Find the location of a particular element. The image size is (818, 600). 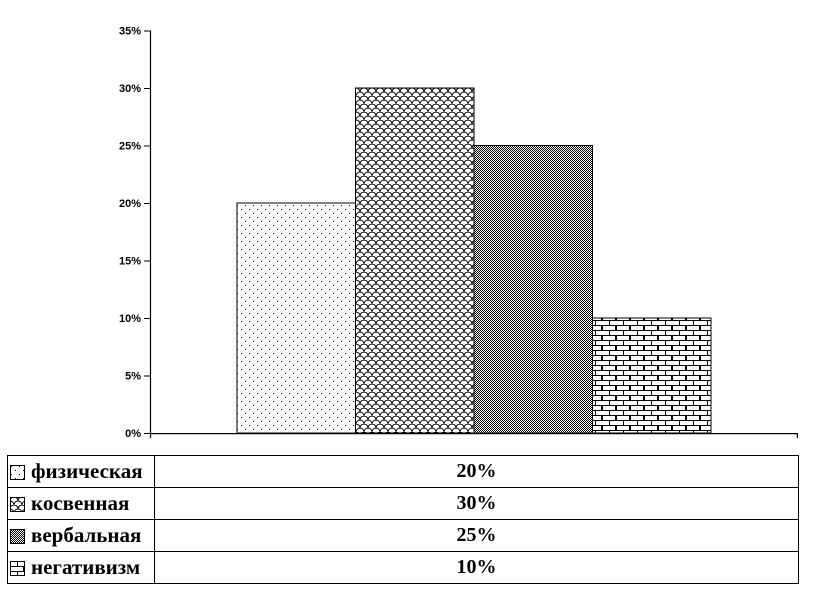

legend-row: физическая 20% is located at coordinates (403, 471).